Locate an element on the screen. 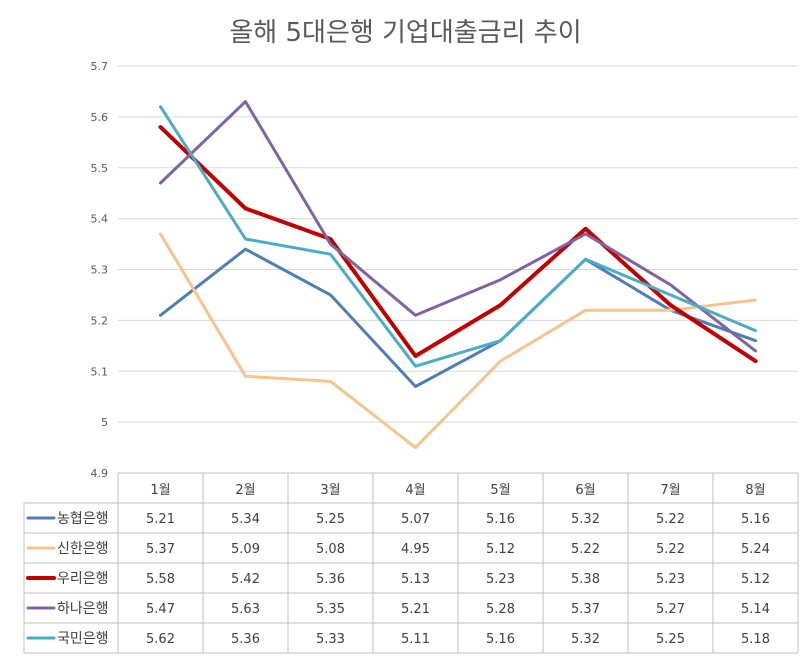 This screenshot has width=811, height=659. x-tick-label-7: 8월 is located at coordinates (755, 490).